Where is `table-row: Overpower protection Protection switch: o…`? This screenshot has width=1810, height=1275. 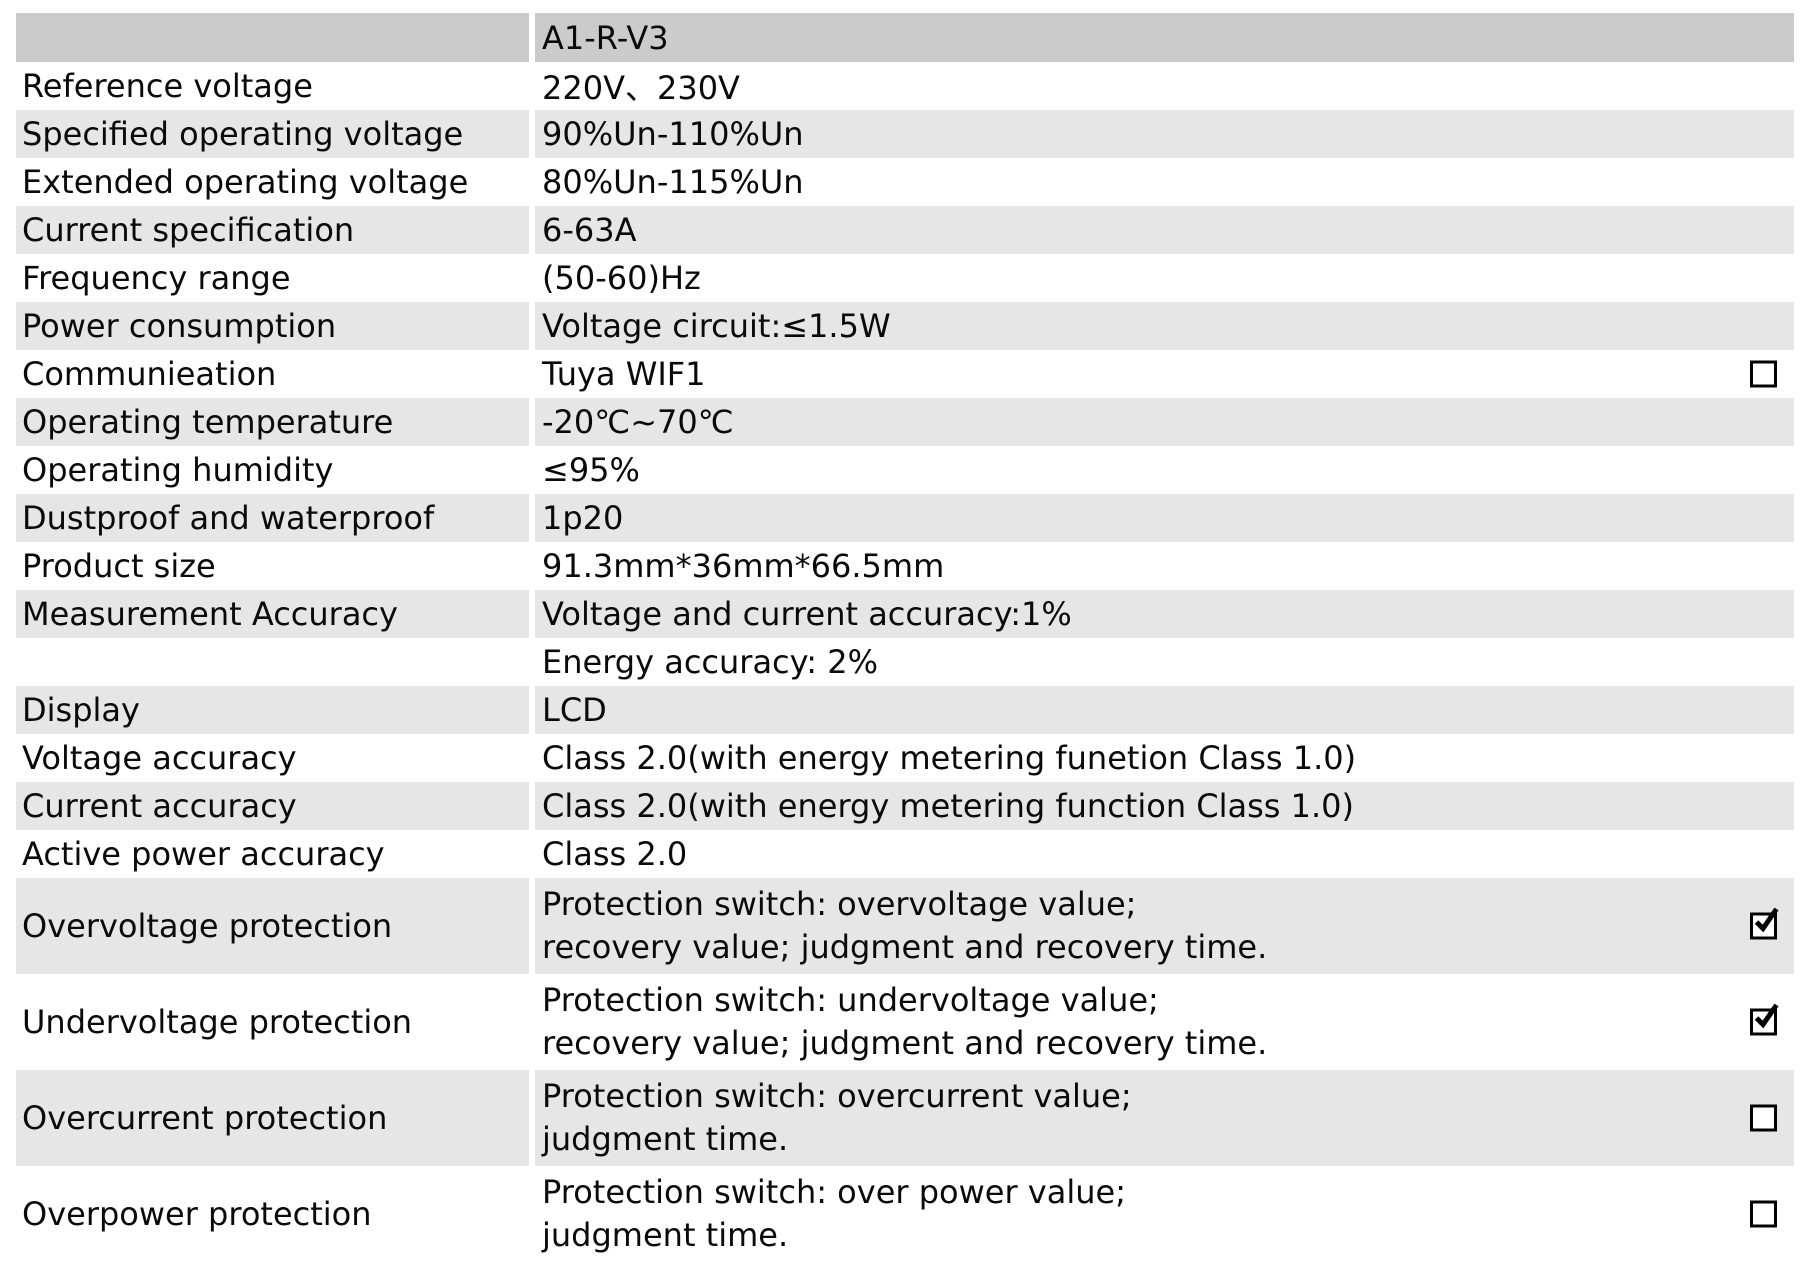 table-row: Overpower protection Protection switch: o… is located at coordinates (905, 1214).